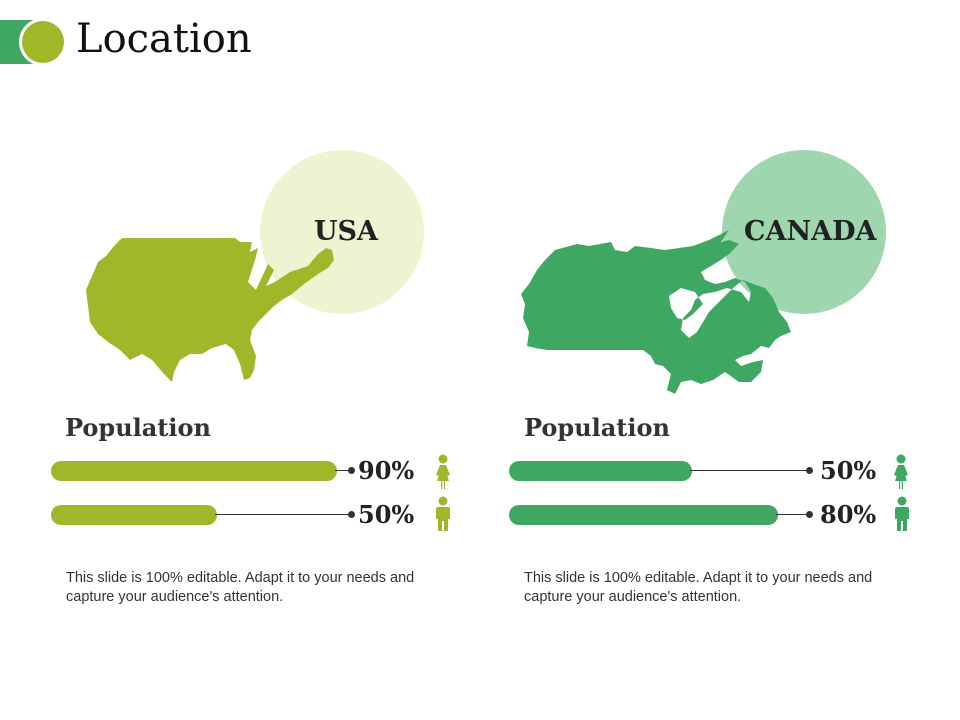 The width and height of the screenshot is (960, 720). What do you see at coordinates (750, 470) in the screenshot?
I see `canada-line-female` at bounding box center [750, 470].